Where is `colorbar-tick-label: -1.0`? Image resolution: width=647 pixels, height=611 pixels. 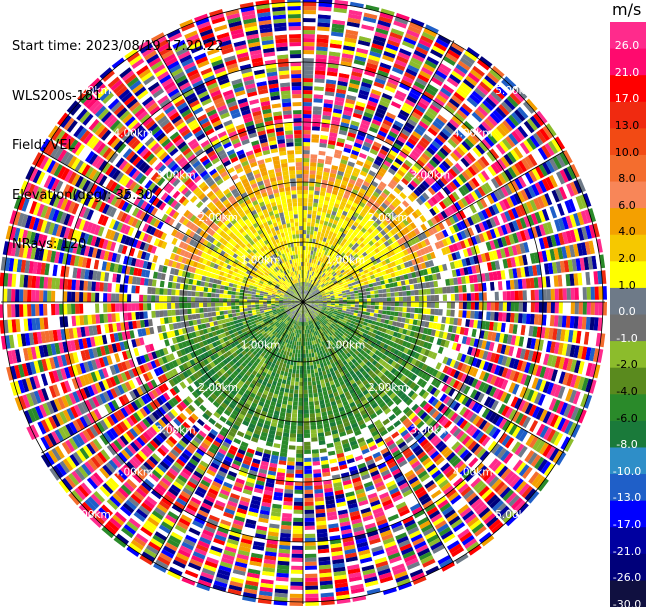 colorbar-tick-label: -1.0 is located at coordinates (627, 338).